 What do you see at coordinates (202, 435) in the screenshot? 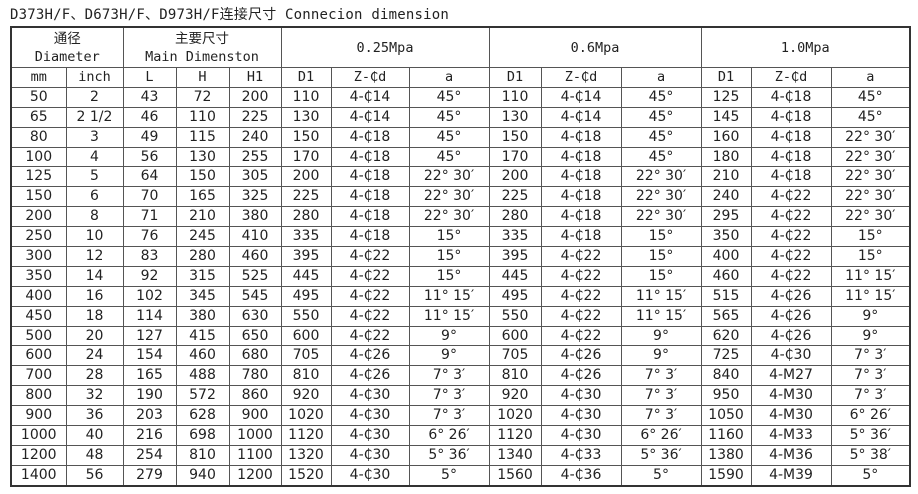
I see `table-cell: 698` at bounding box center [202, 435].